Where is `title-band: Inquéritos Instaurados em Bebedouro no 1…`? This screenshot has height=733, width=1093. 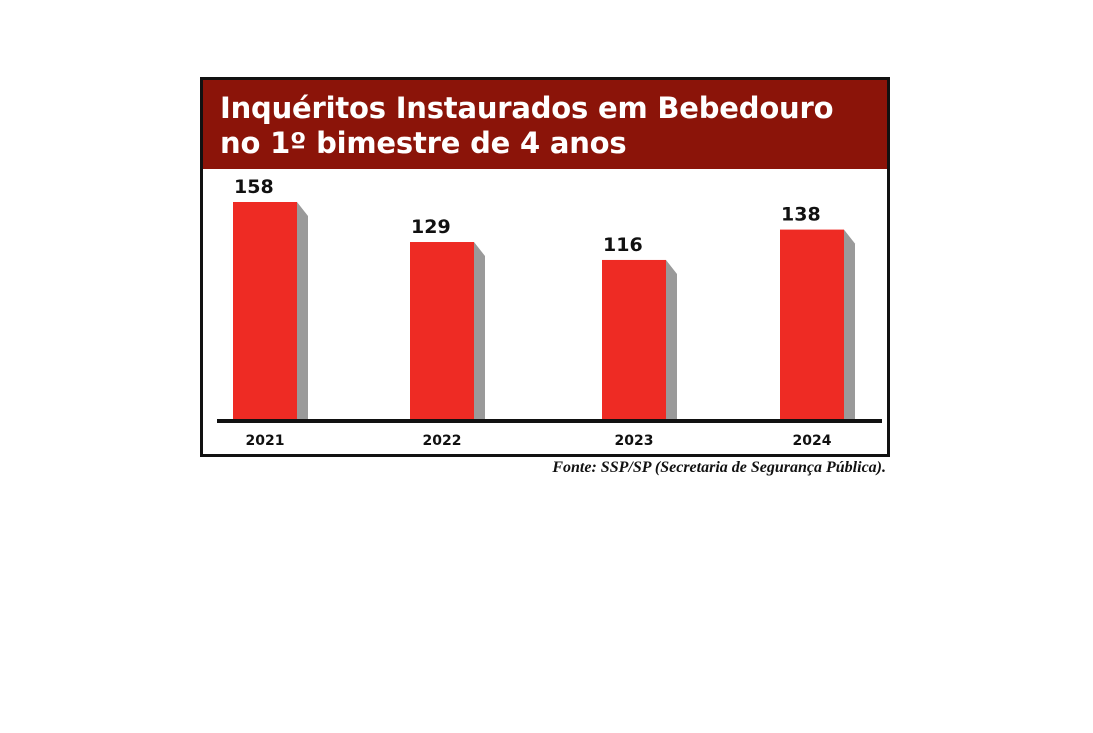 title-band: Inquéritos Instaurados em Bebedouro no 1… is located at coordinates (545, 124).